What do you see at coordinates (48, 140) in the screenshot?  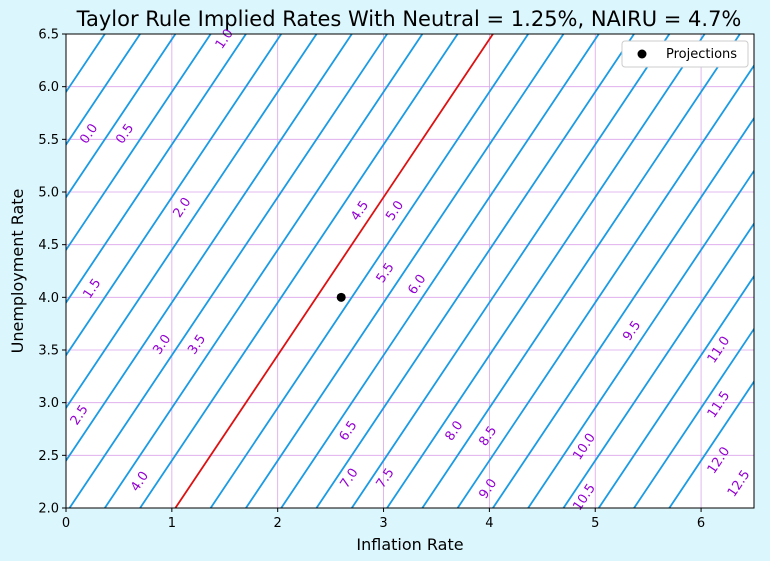 I see `y-tick-label: 5.5` at bounding box center [48, 140].